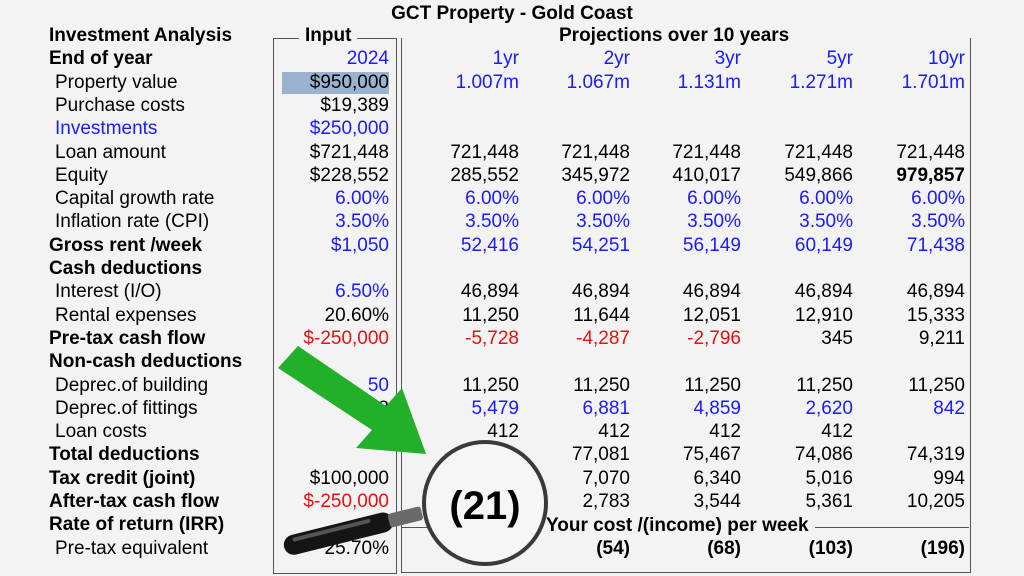  What do you see at coordinates (362, 198) in the screenshot?
I see `input-cell: 6.00%` at bounding box center [362, 198].